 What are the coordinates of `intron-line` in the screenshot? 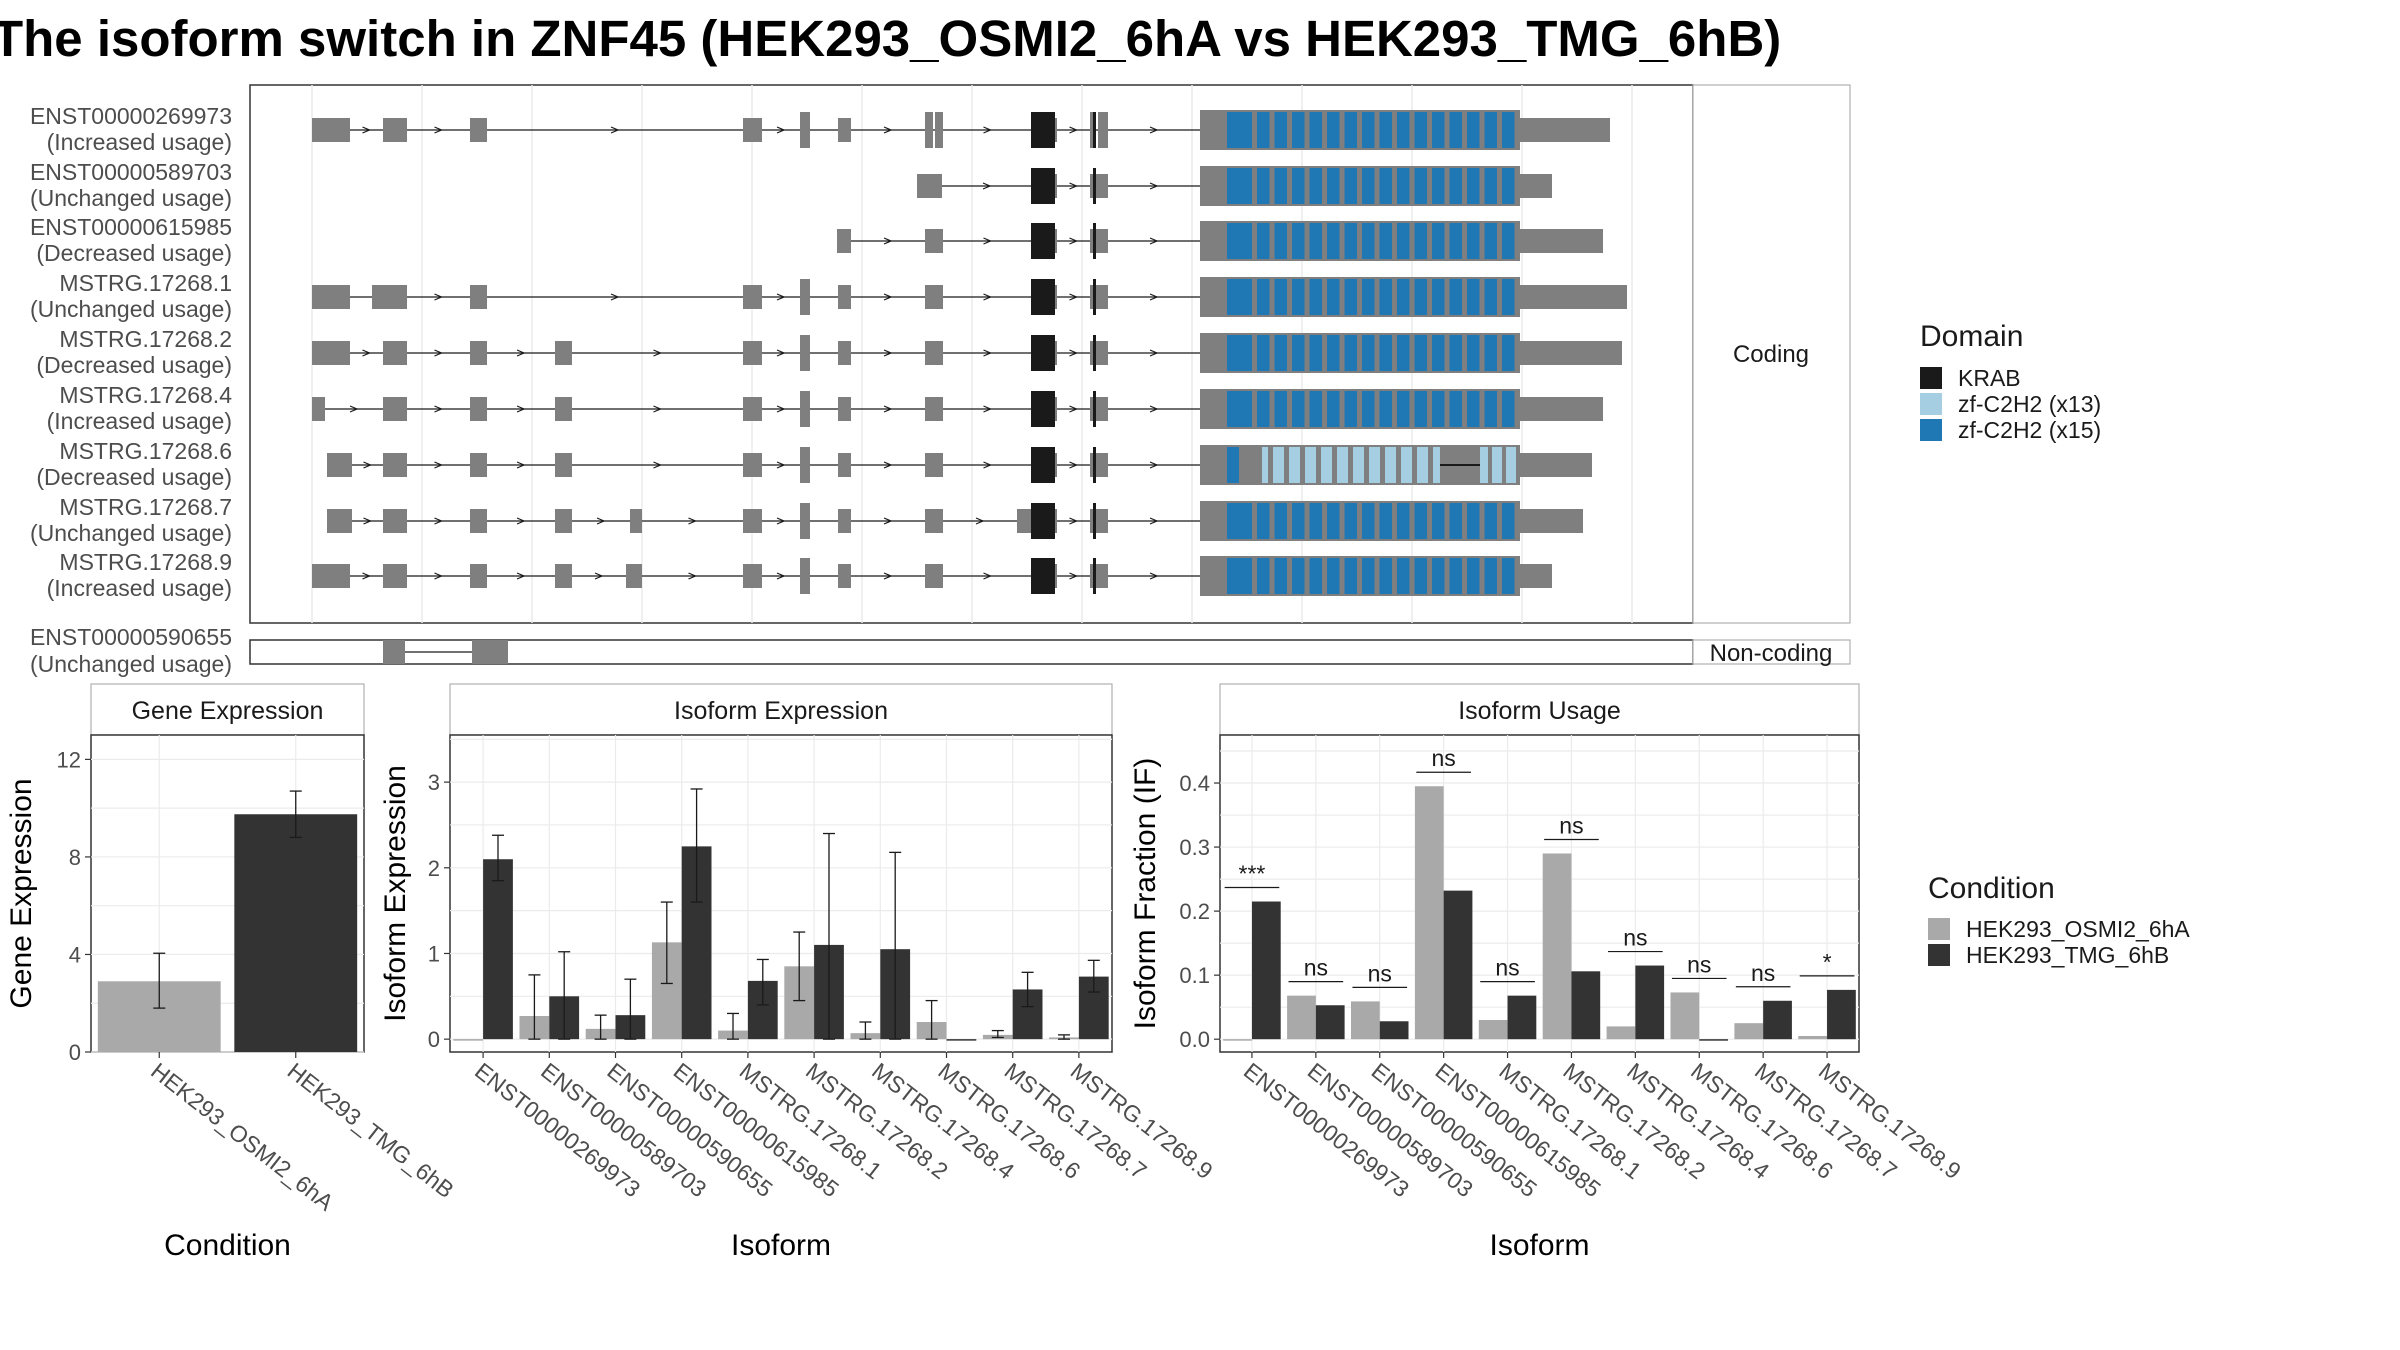 It's located at (1460, 465).